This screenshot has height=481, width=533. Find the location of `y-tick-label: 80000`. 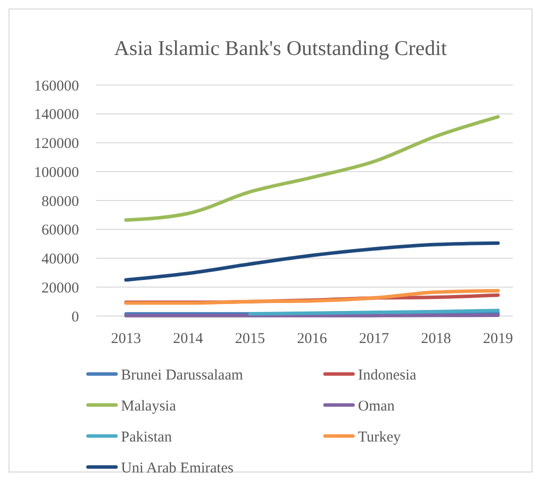

y-tick-label: 80000 is located at coordinates (60, 202).